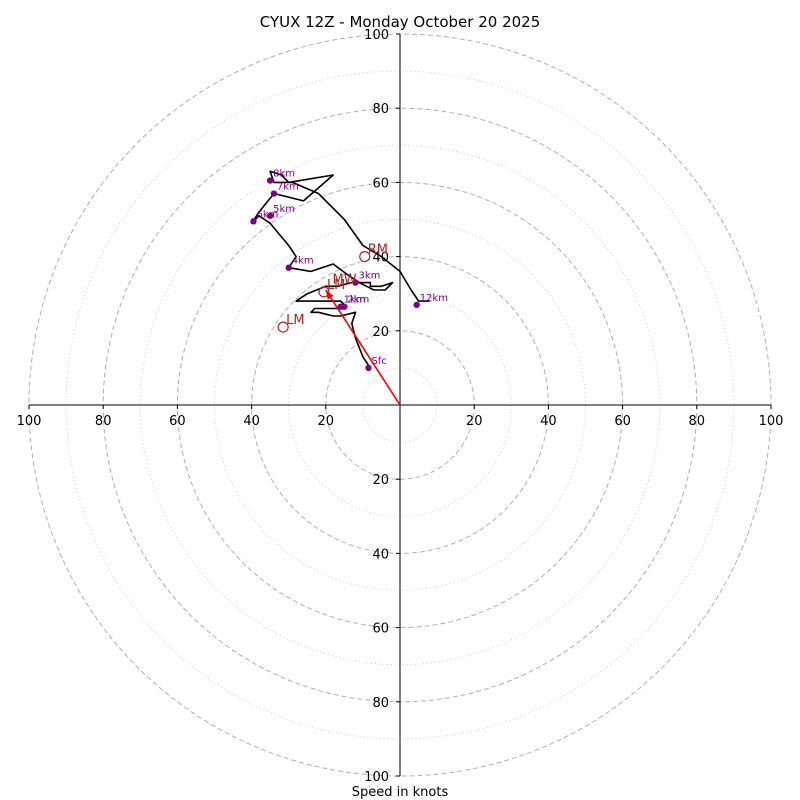  I want to click on height-marker-label: 7km, so click(288, 187).